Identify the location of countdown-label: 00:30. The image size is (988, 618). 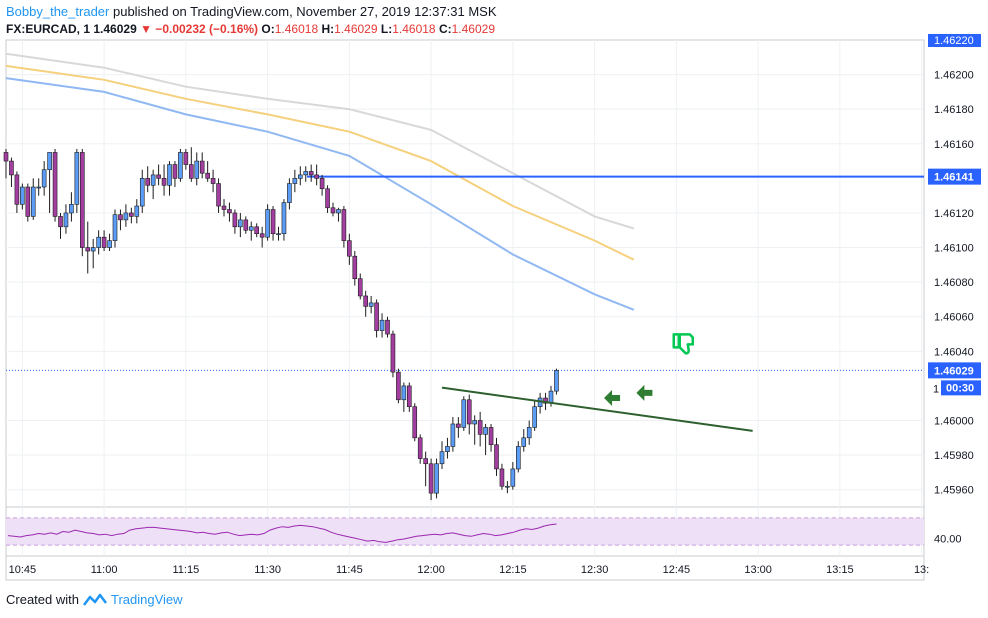
(960, 388).